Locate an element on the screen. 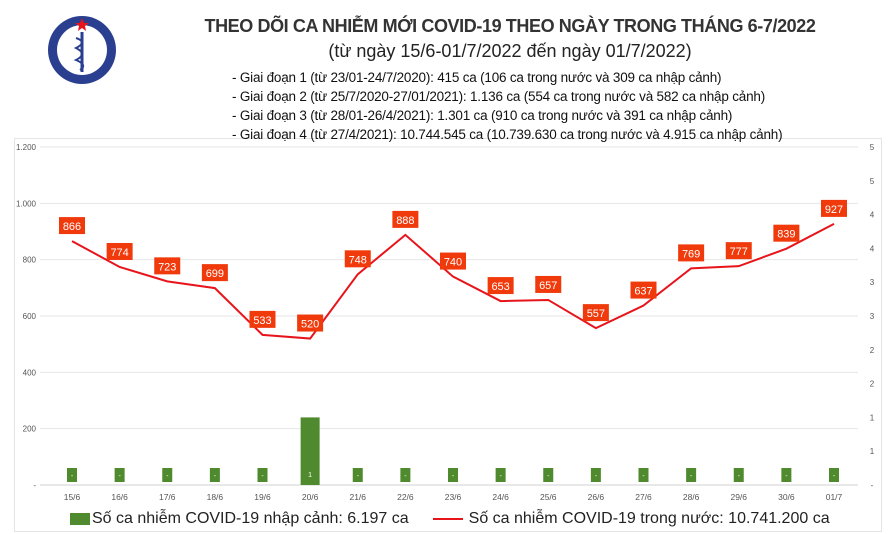 This screenshot has height=534, width=890. right-axis-tick: 3 is located at coordinates (872, 316).